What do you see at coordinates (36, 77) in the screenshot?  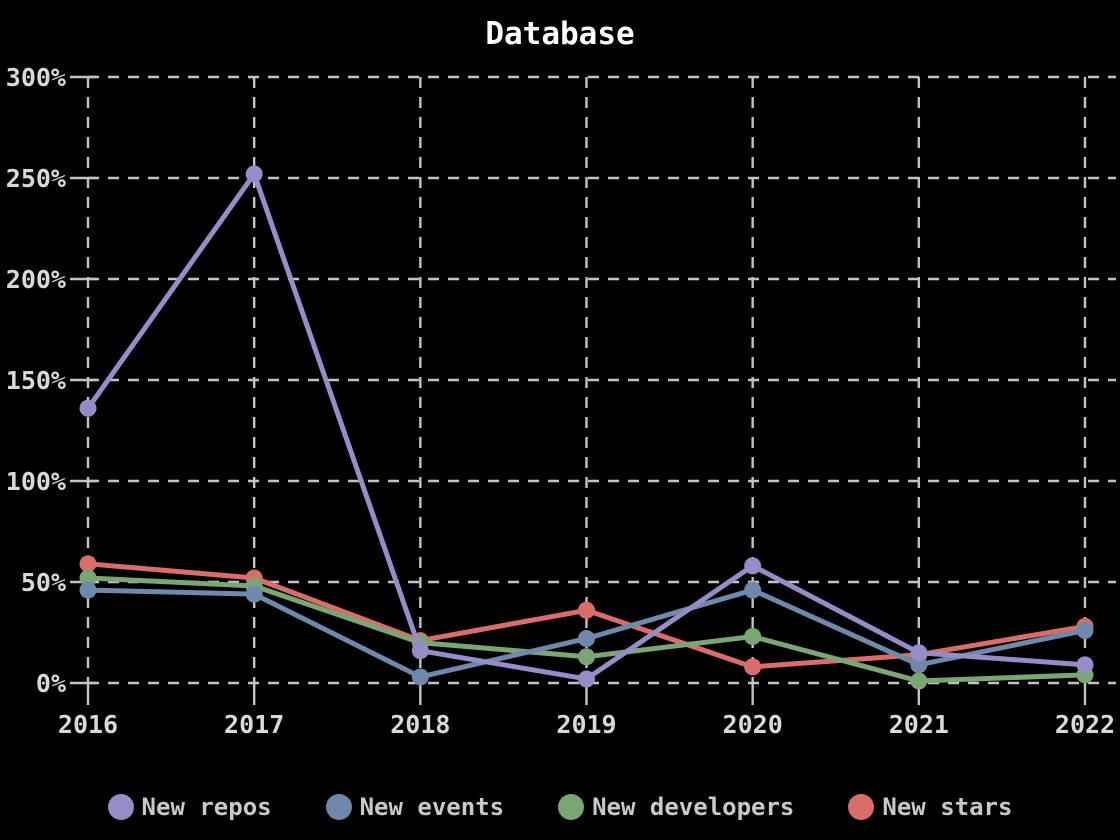 I see `y-axis-label: 300%` at bounding box center [36, 77].